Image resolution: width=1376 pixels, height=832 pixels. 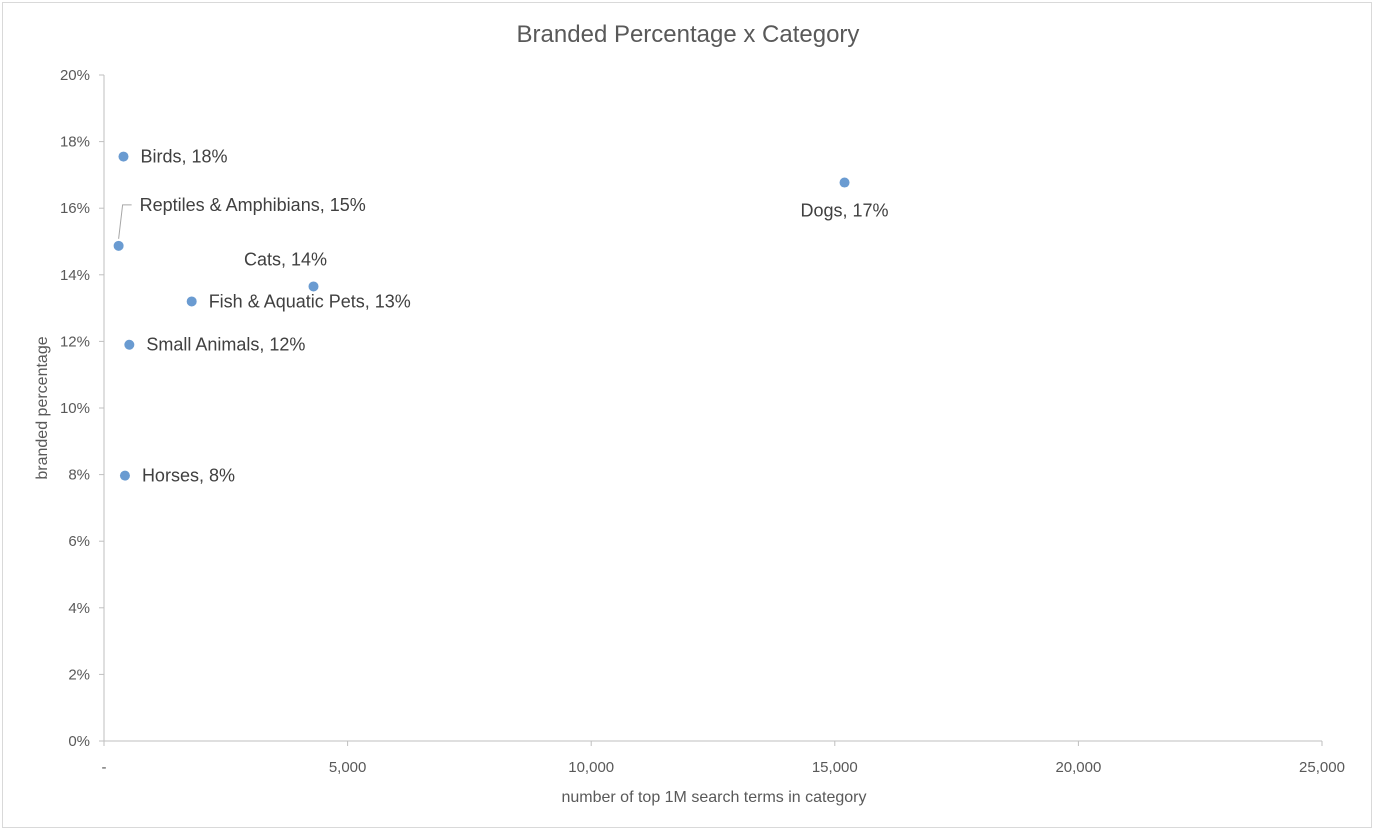 What do you see at coordinates (253, 205) in the screenshot?
I see `data-label: Reptiles & Amphibians, 15%` at bounding box center [253, 205].